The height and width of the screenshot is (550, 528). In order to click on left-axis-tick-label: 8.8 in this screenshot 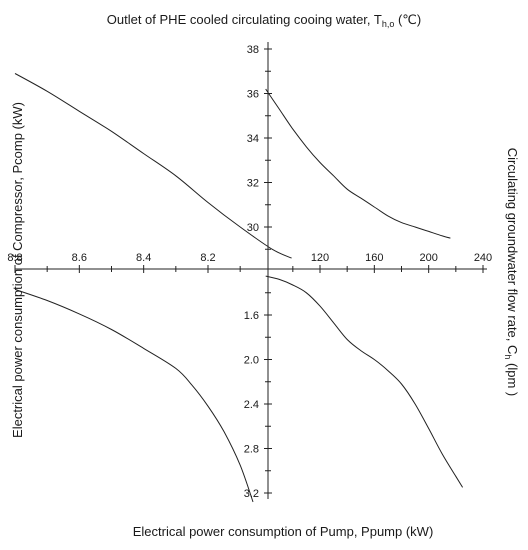, I will do `click(14, 258)`.